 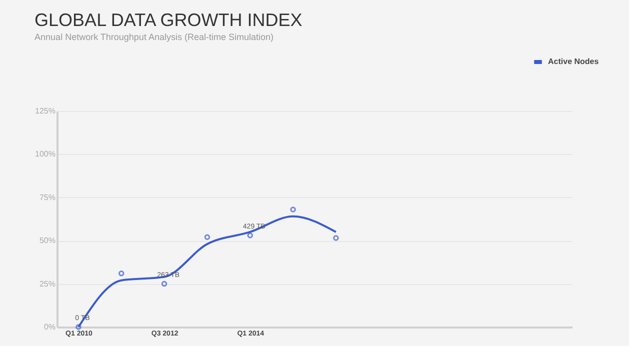 What do you see at coordinates (45, 111) in the screenshot?
I see `y-tick-label: 125%` at bounding box center [45, 111].